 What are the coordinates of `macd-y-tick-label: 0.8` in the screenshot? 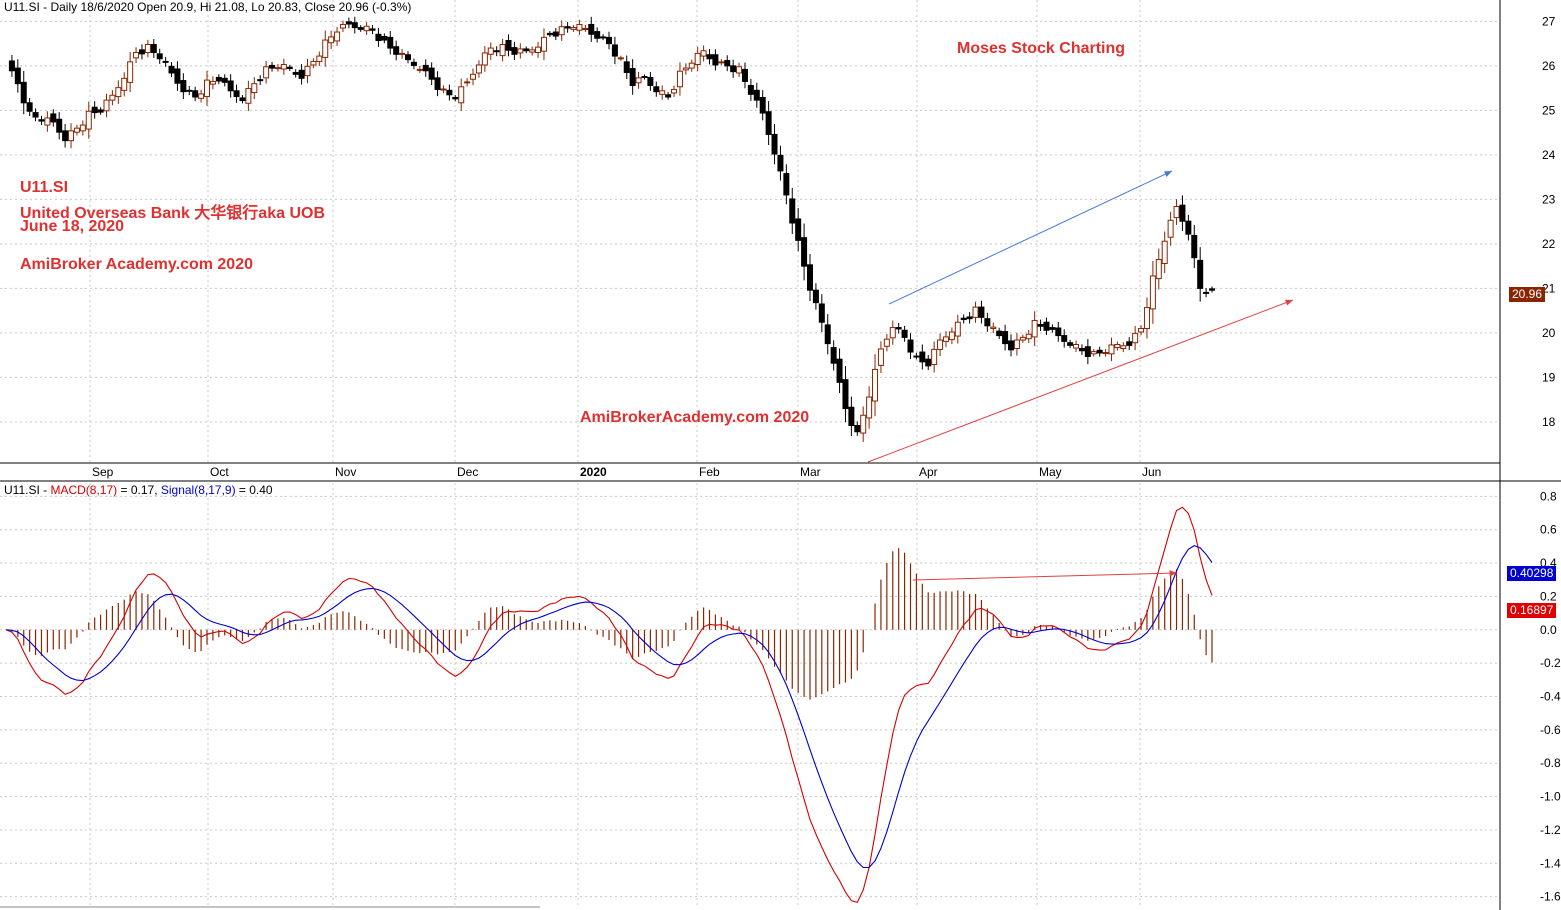 It's located at (1548, 496).